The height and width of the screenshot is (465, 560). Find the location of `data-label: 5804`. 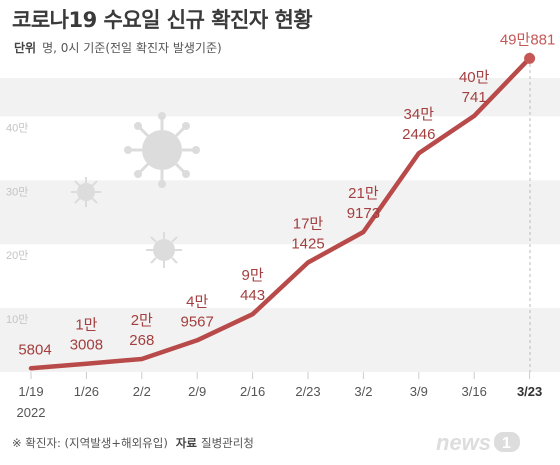

data-label: 5804 is located at coordinates (34, 349).